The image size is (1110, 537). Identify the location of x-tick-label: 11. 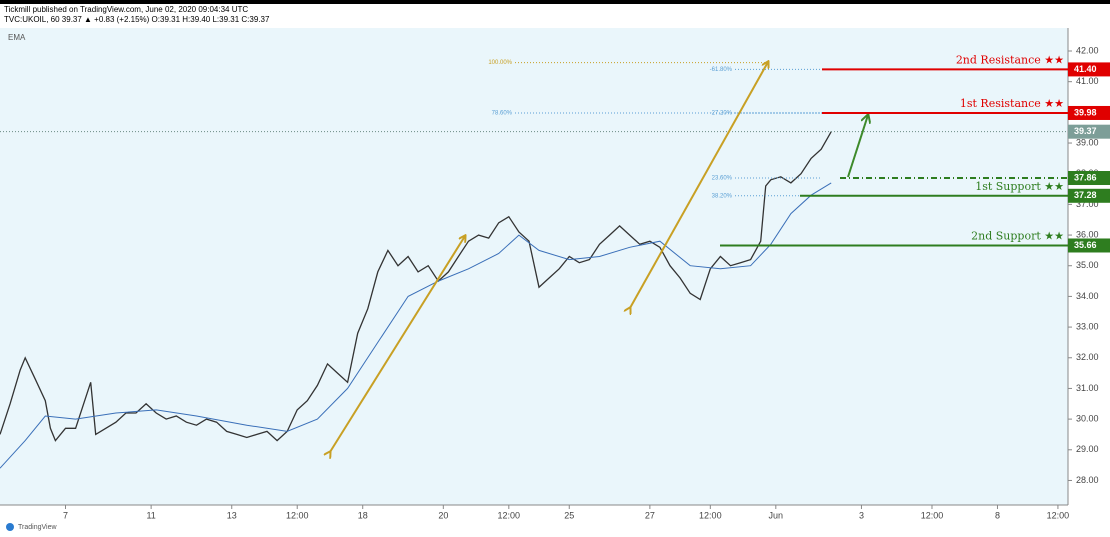
(150, 515).